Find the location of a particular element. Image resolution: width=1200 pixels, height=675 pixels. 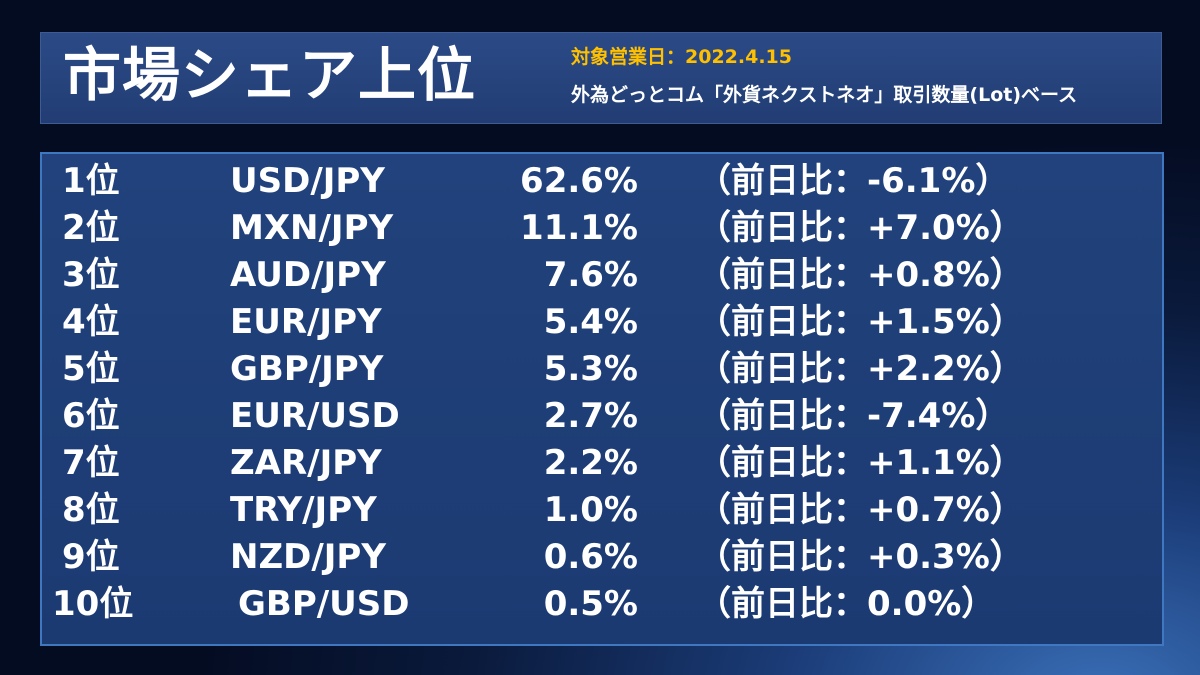

data-source-note: 外為どっとコム「外貨ネクストネオ」取引数量(Lot)ベース is located at coordinates (824, 95).